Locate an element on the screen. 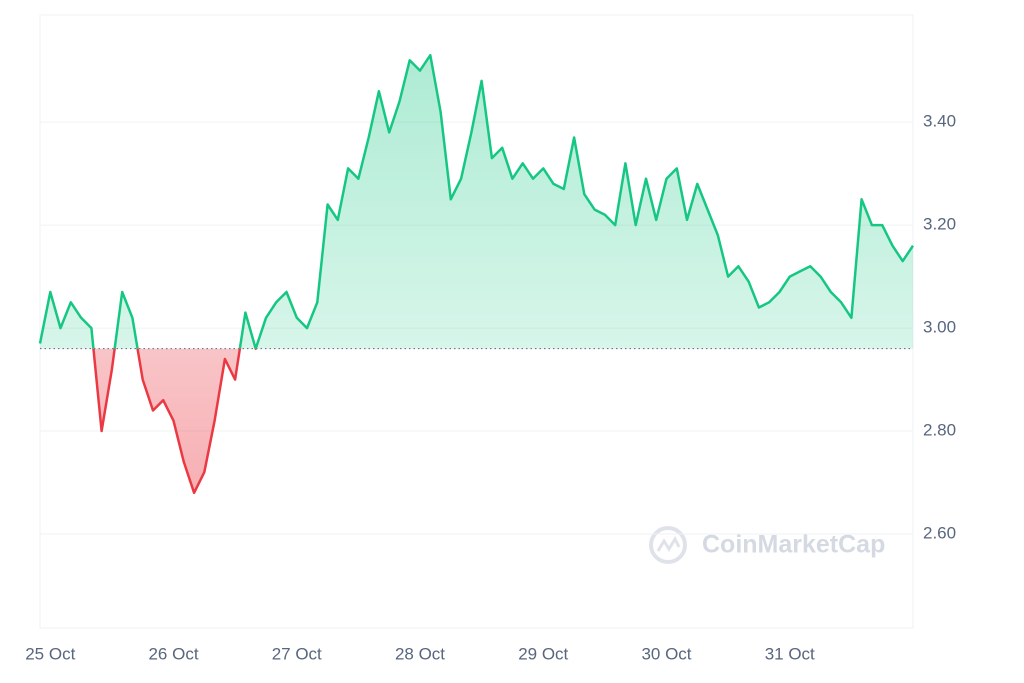  x-tick-label: 30 Oct is located at coordinates (666, 653).